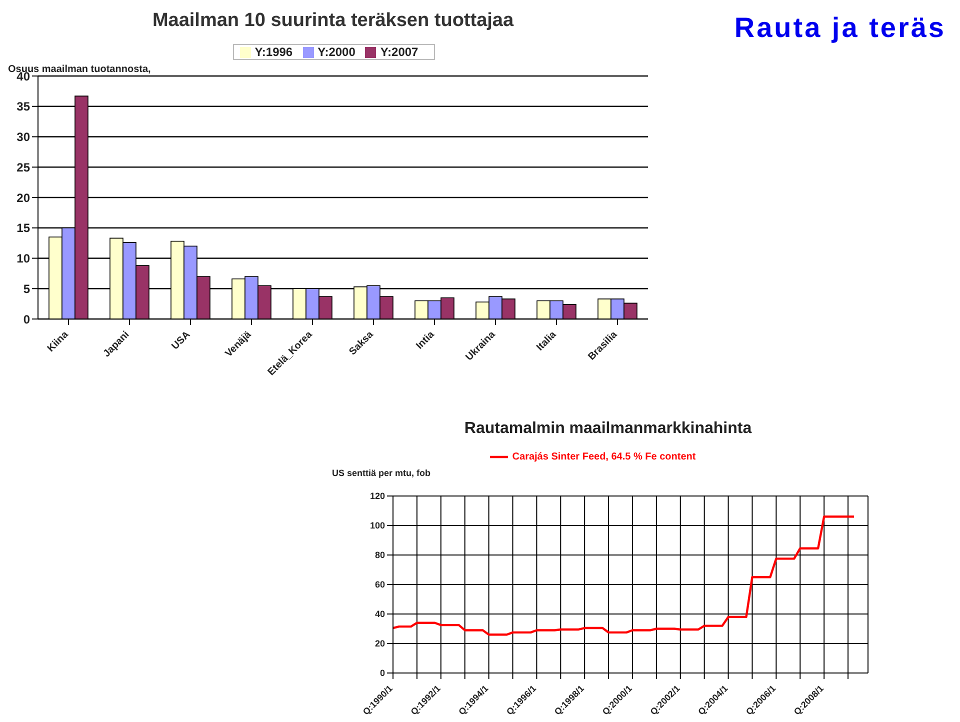  What do you see at coordinates (23, 259) in the screenshot?
I see `y-tick-label: 10` at bounding box center [23, 259].